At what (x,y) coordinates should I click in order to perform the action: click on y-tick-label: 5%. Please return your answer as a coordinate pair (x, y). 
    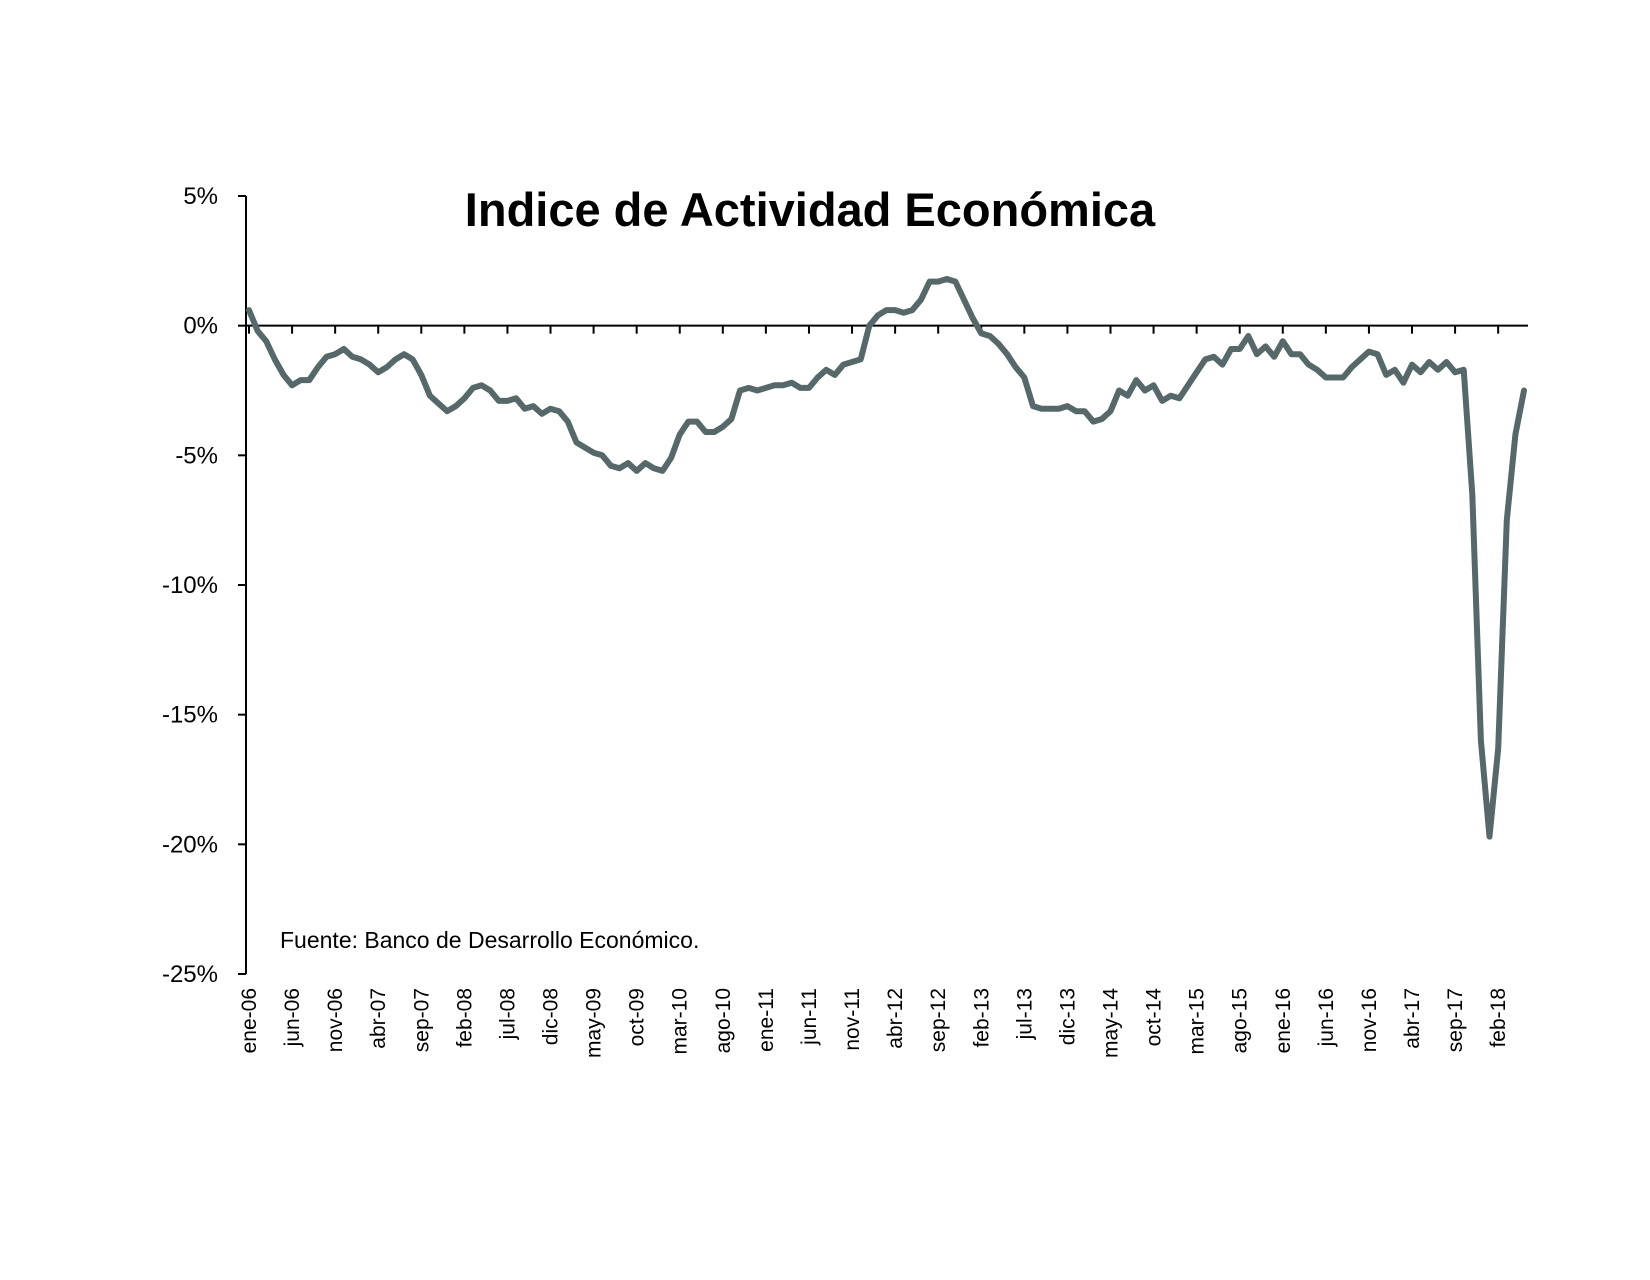
    Looking at the image, I should click on (200, 196).